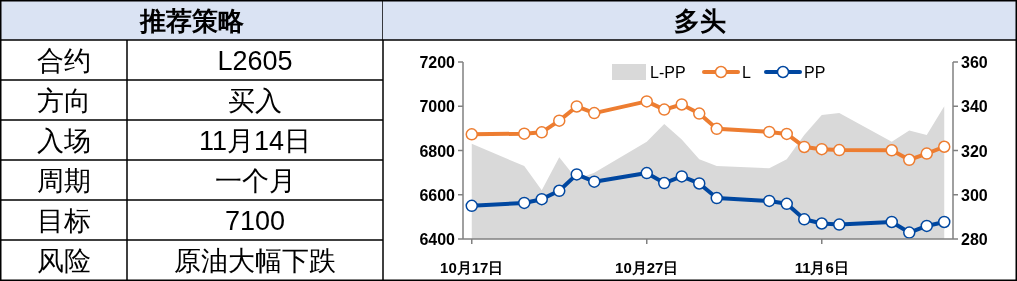 The width and height of the screenshot is (1017, 281). Describe the element at coordinates (699, 21) in the screenshot. I see `chart-title: 多头` at that location.